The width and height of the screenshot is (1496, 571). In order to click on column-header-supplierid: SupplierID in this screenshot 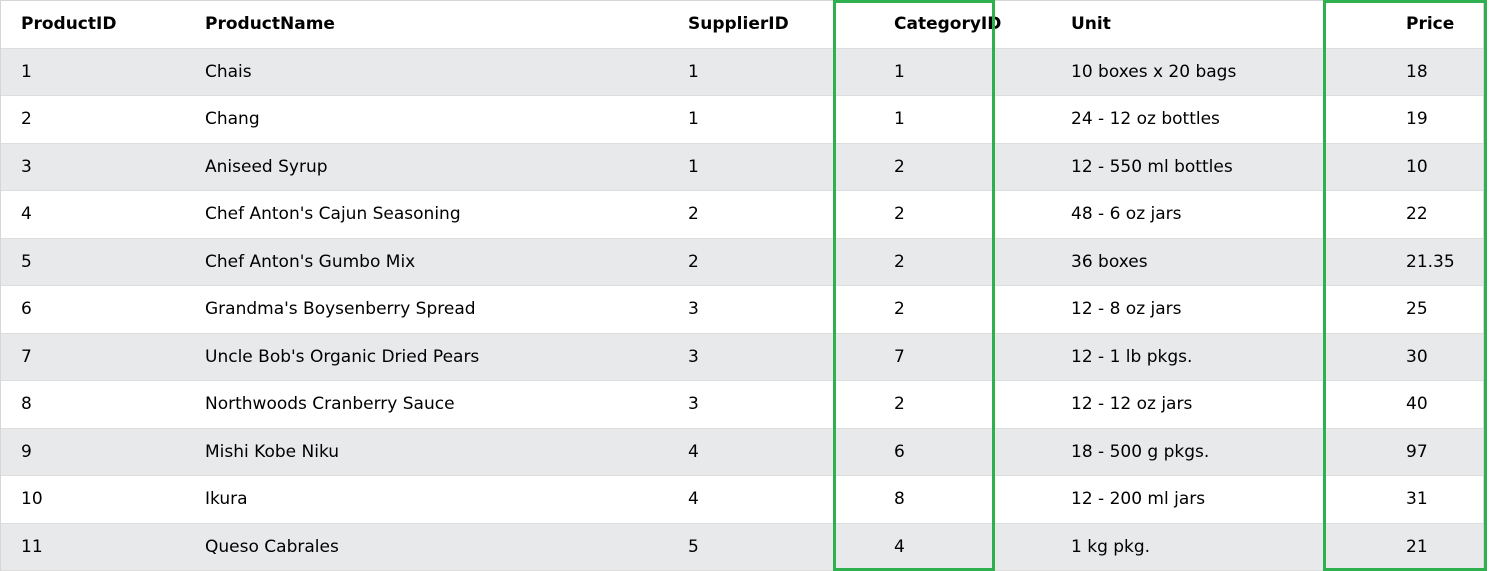, I will do `click(761, 25)`.